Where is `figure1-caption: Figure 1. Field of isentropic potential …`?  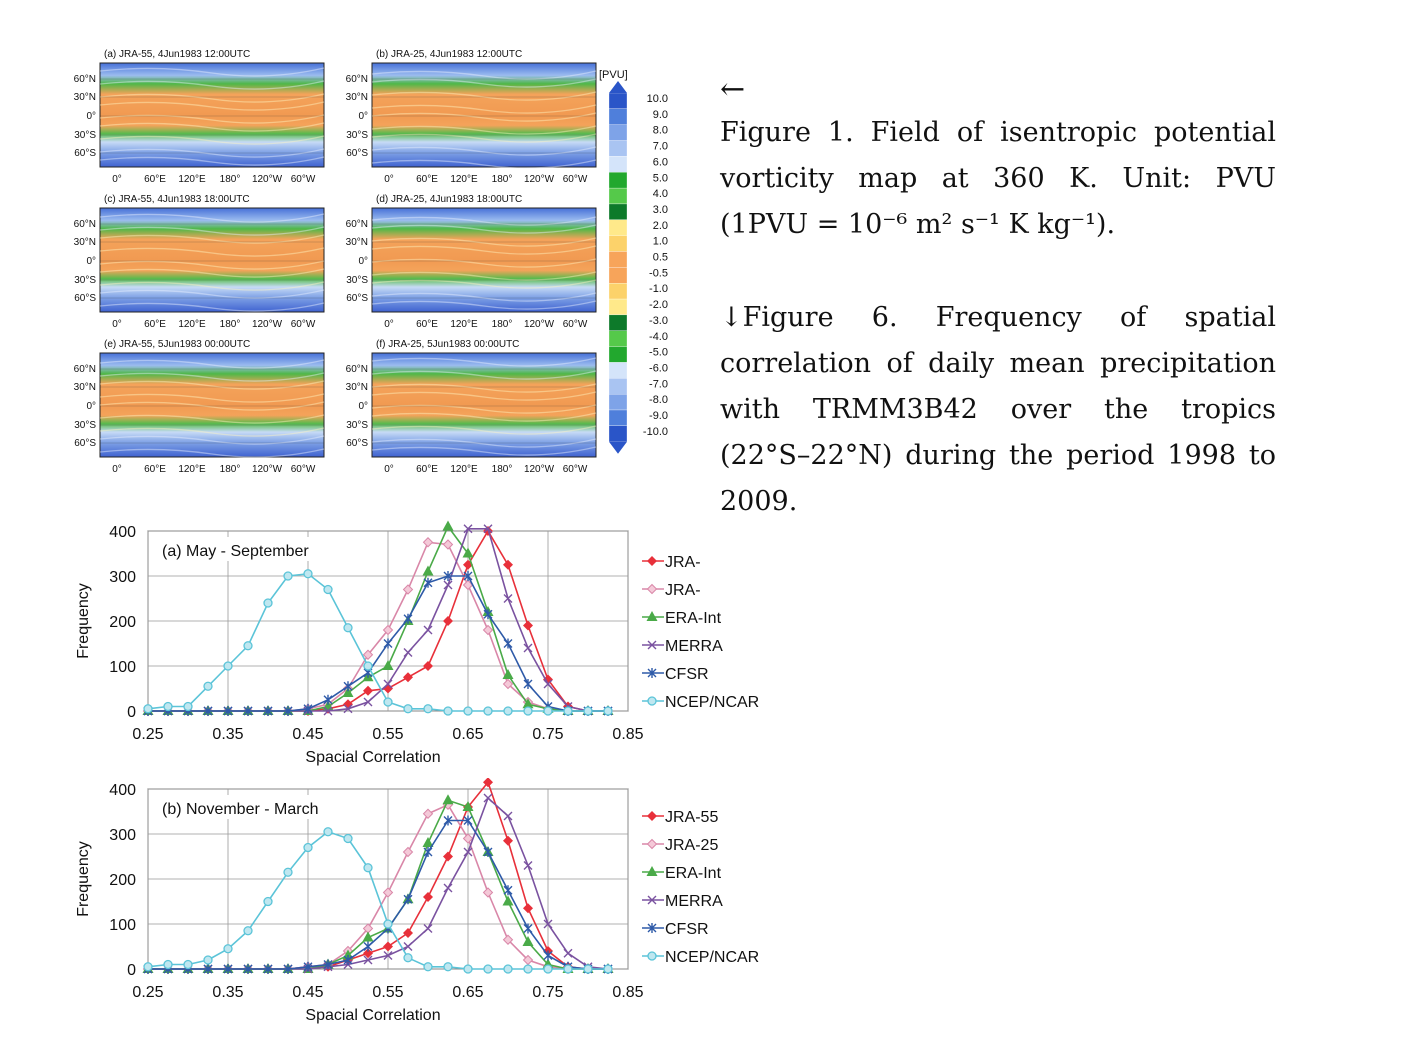
figure1-caption: Figure 1. Field of isentropic potential … is located at coordinates (998, 178).